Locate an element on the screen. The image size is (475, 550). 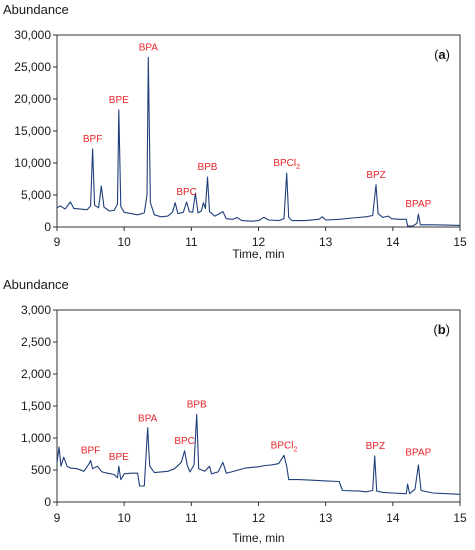
y-tick-label: 2,500 is located at coordinates (36, 342).